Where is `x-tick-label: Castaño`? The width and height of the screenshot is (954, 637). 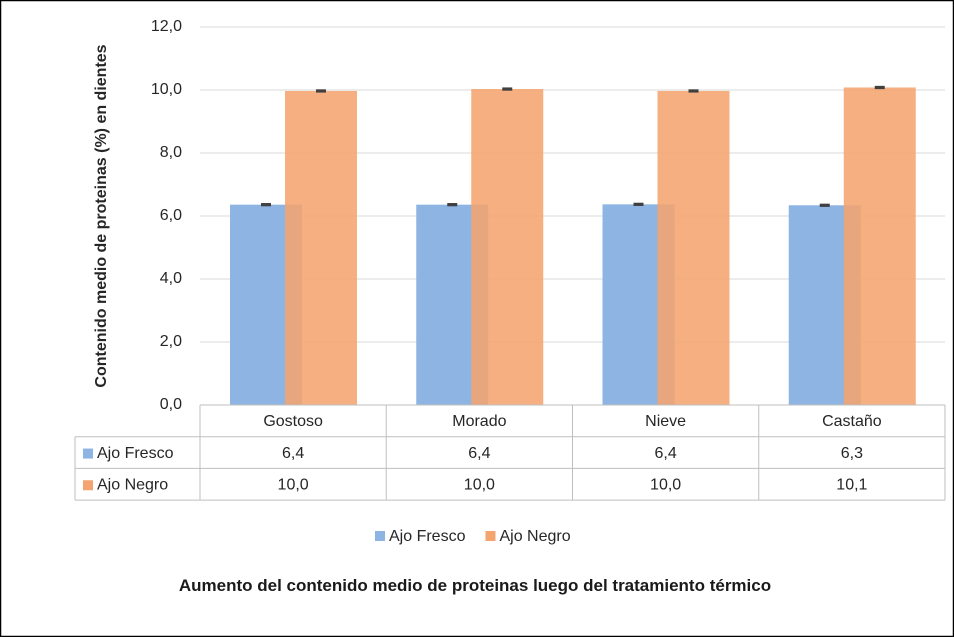 x-tick-label: Castaño is located at coordinates (852, 421).